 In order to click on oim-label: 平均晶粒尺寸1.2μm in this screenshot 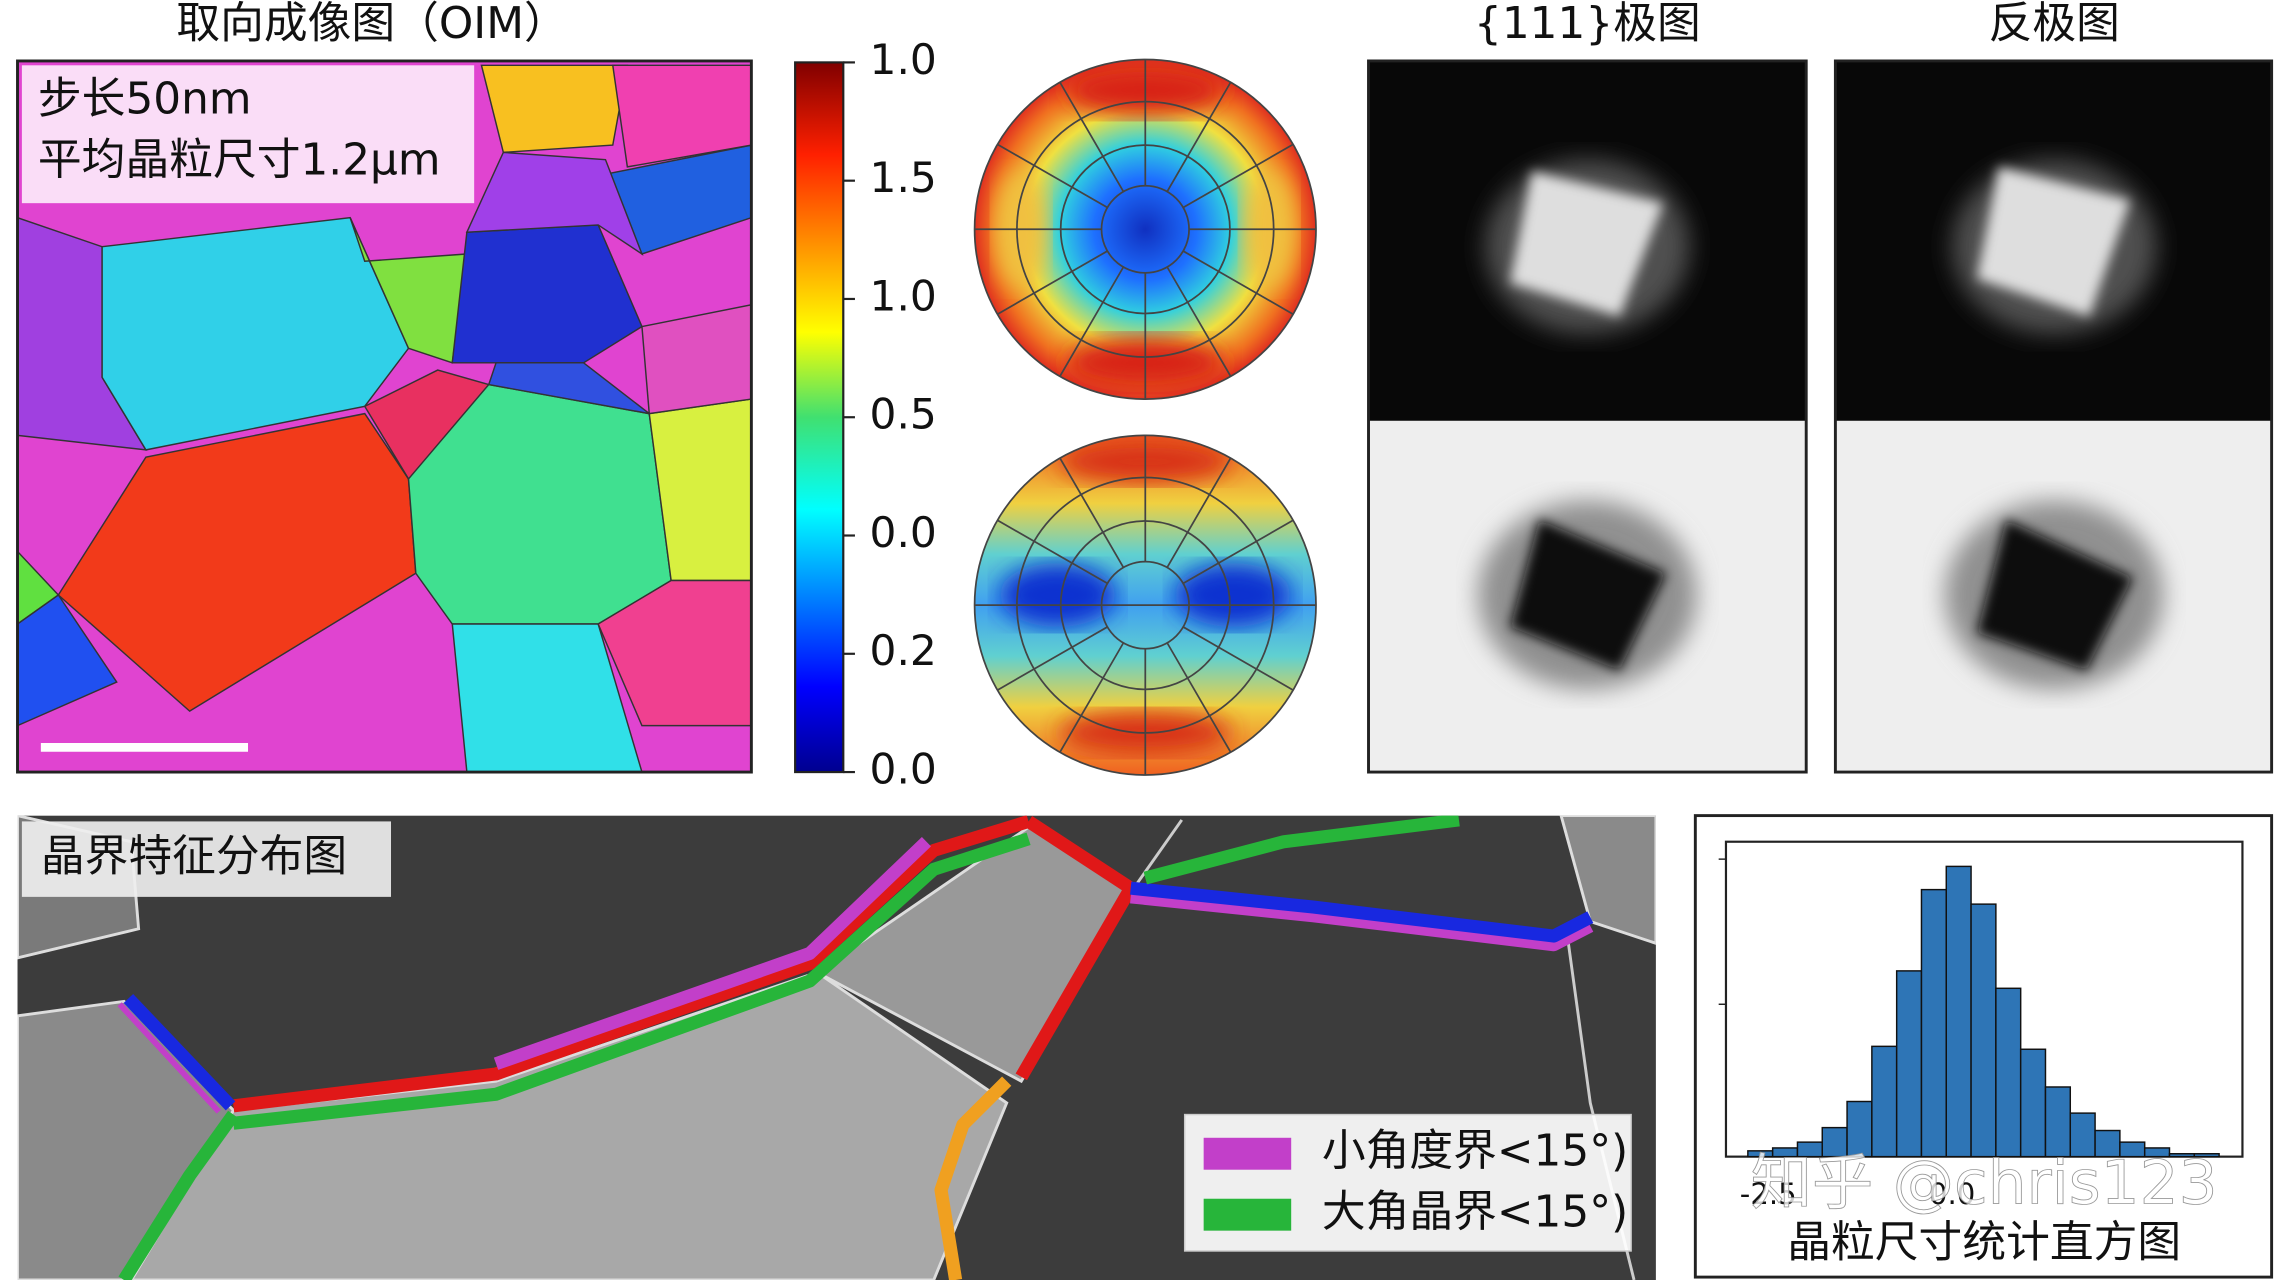, I will do `click(239, 160)`.